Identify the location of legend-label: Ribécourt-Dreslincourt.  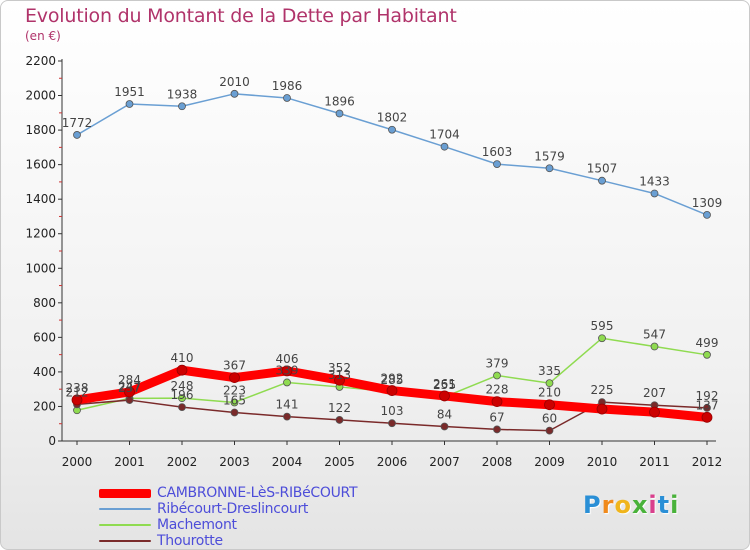
(233, 509).